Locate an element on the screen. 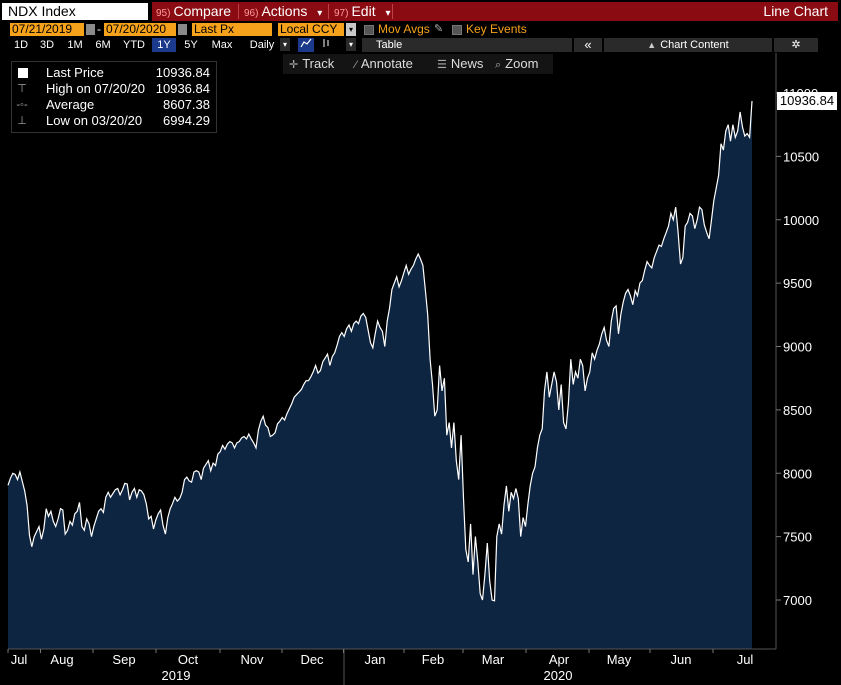 The width and height of the screenshot is (841, 685). legend-row-high: ⊤ High on 07/20/20 10936.84 is located at coordinates (114, 89).